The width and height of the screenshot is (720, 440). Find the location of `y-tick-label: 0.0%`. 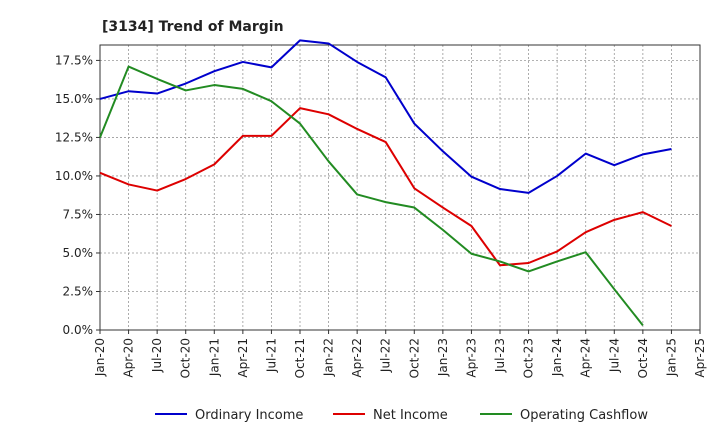

y-tick-label: 0.0% is located at coordinates (78, 330).